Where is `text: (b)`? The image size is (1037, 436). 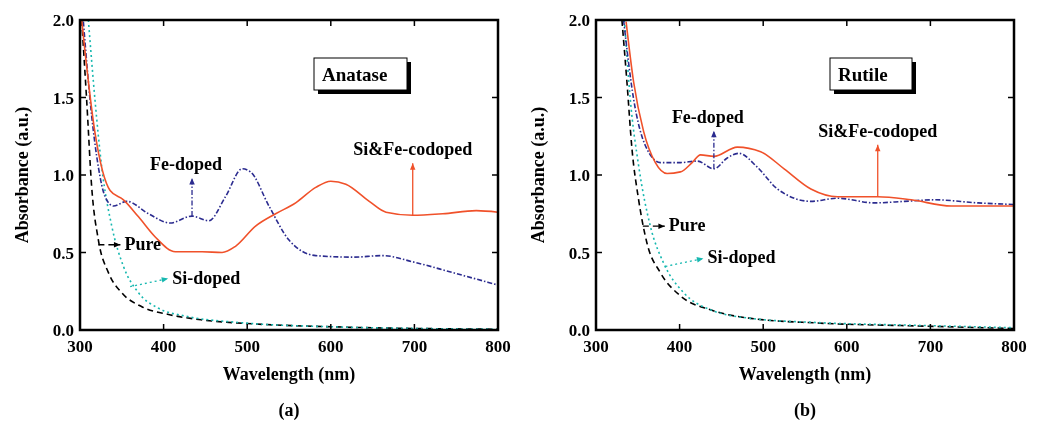 text: (b) is located at coordinates (805, 410).